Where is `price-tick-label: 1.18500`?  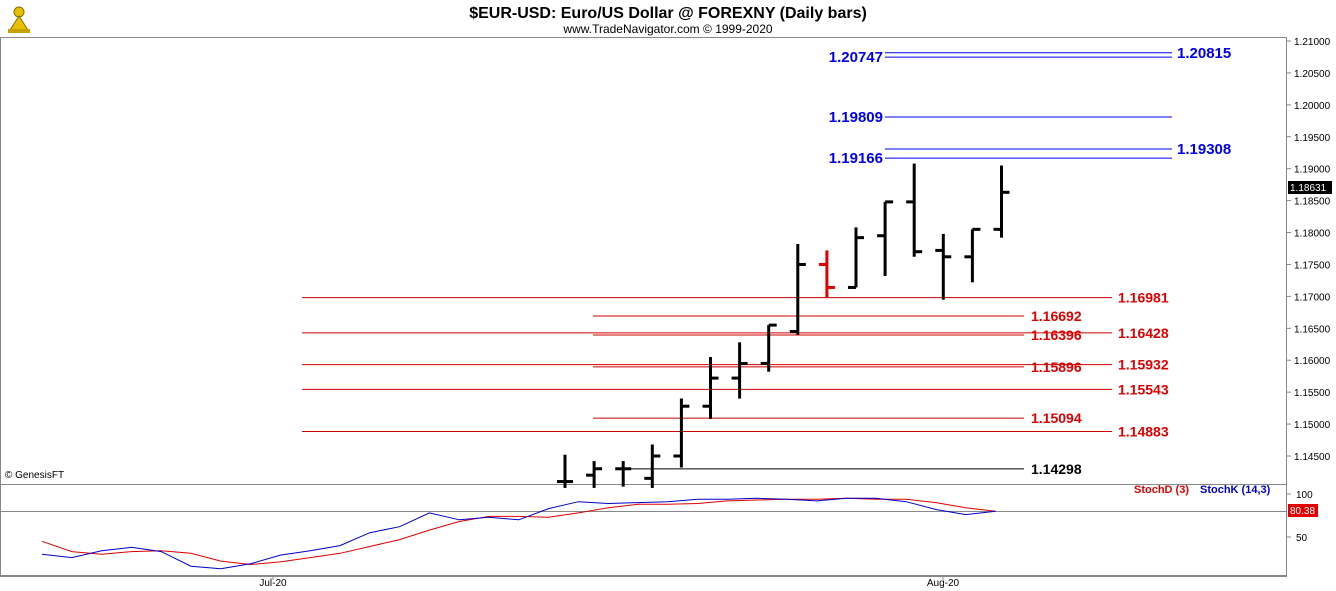
price-tick-label: 1.18500 is located at coordinates (1312, 202).